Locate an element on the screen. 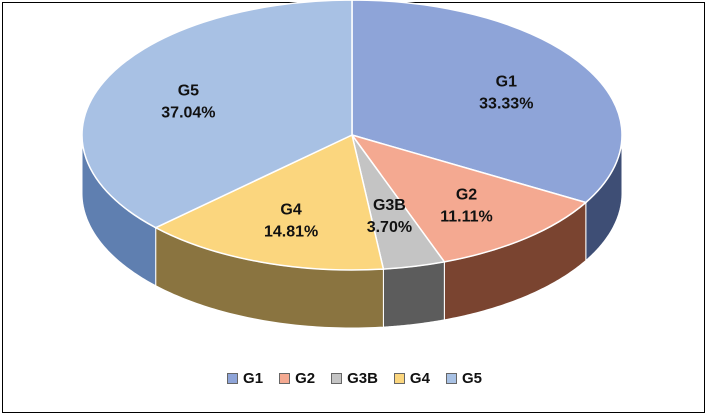 The height and width of the screenshot is (417, 709). legend-label-g4: G4 is located at coordinates (419, 378).